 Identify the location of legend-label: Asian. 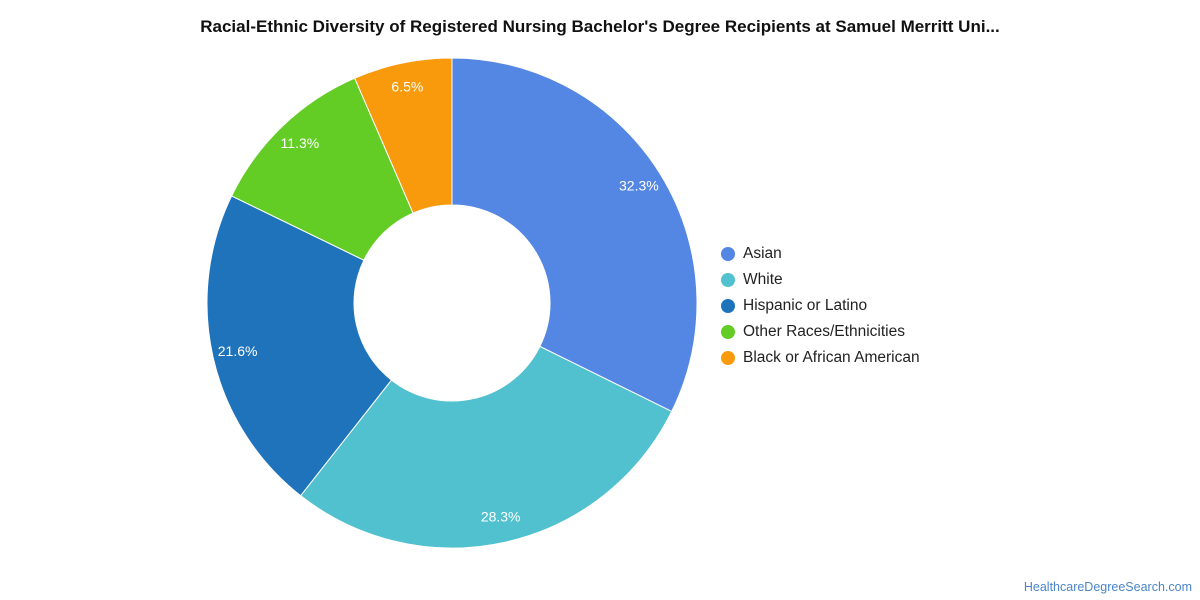
(762, 253).